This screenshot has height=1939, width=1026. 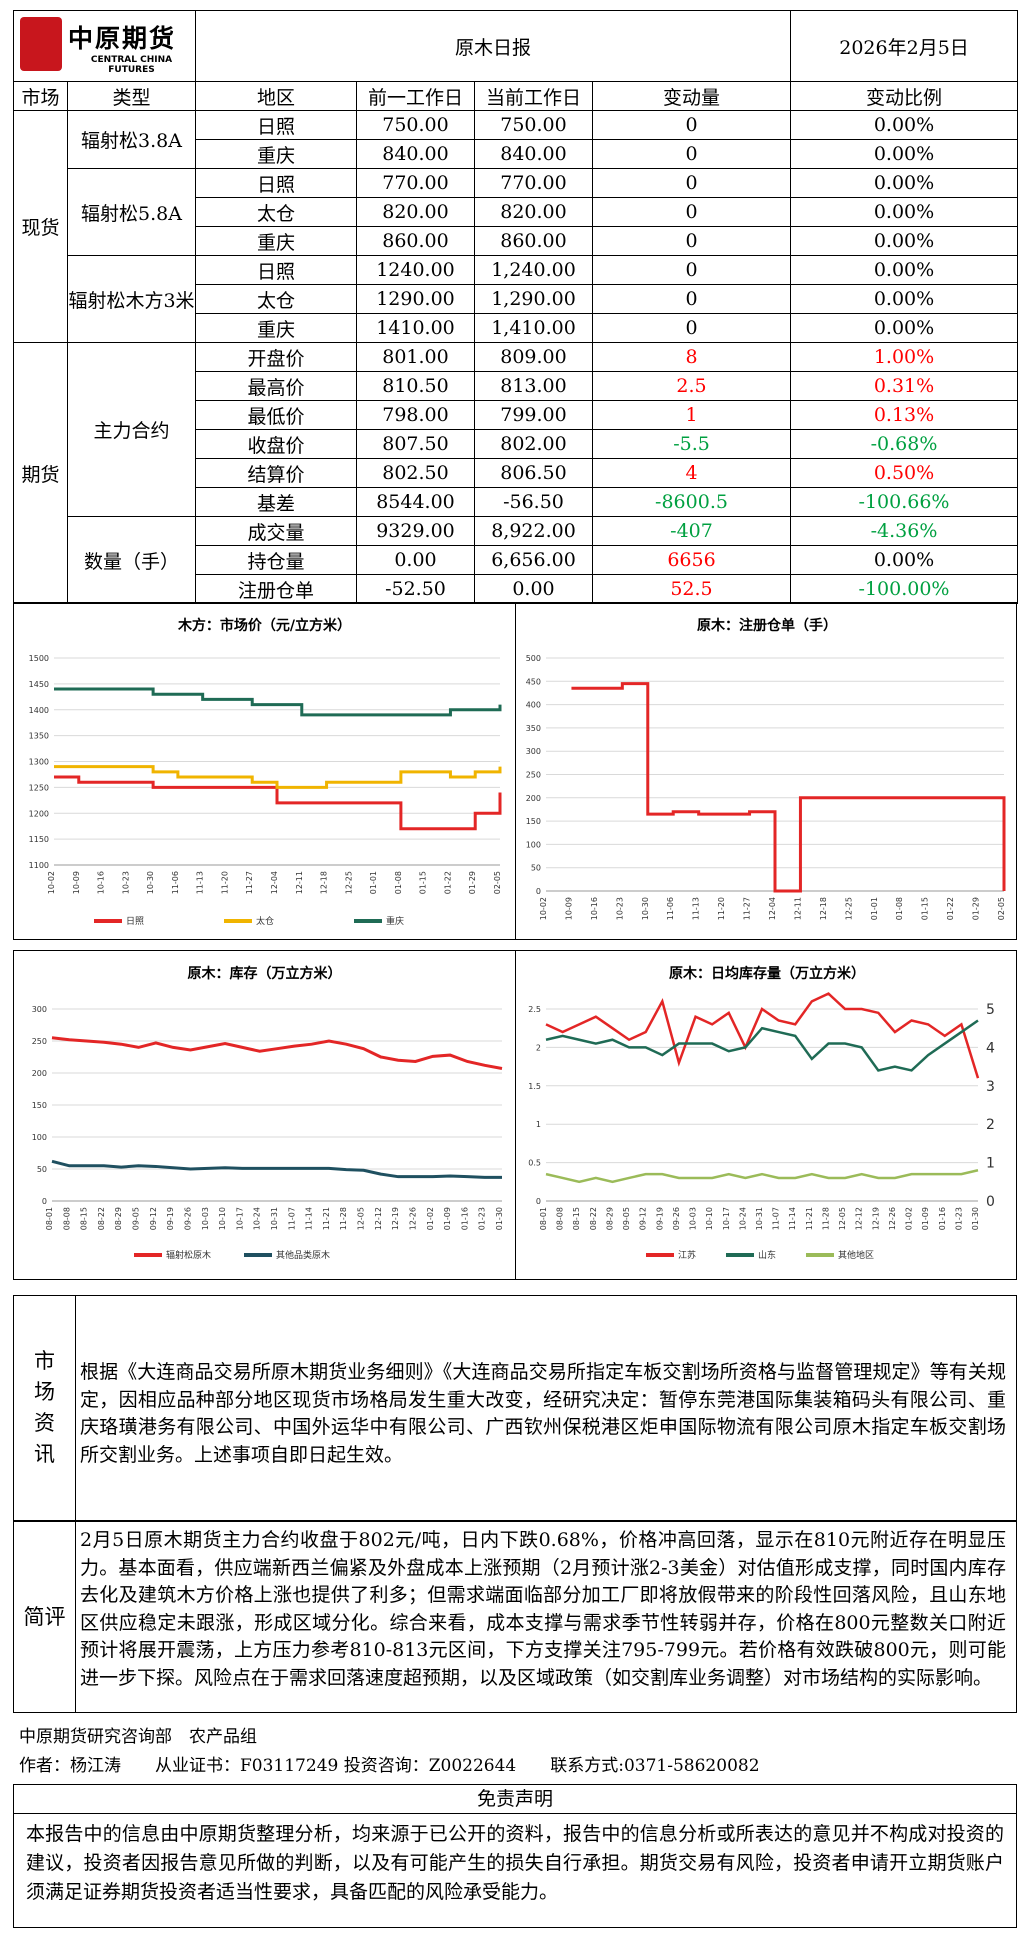 I want to click on y-tick-label: 1400, so click(x=39, y=710).